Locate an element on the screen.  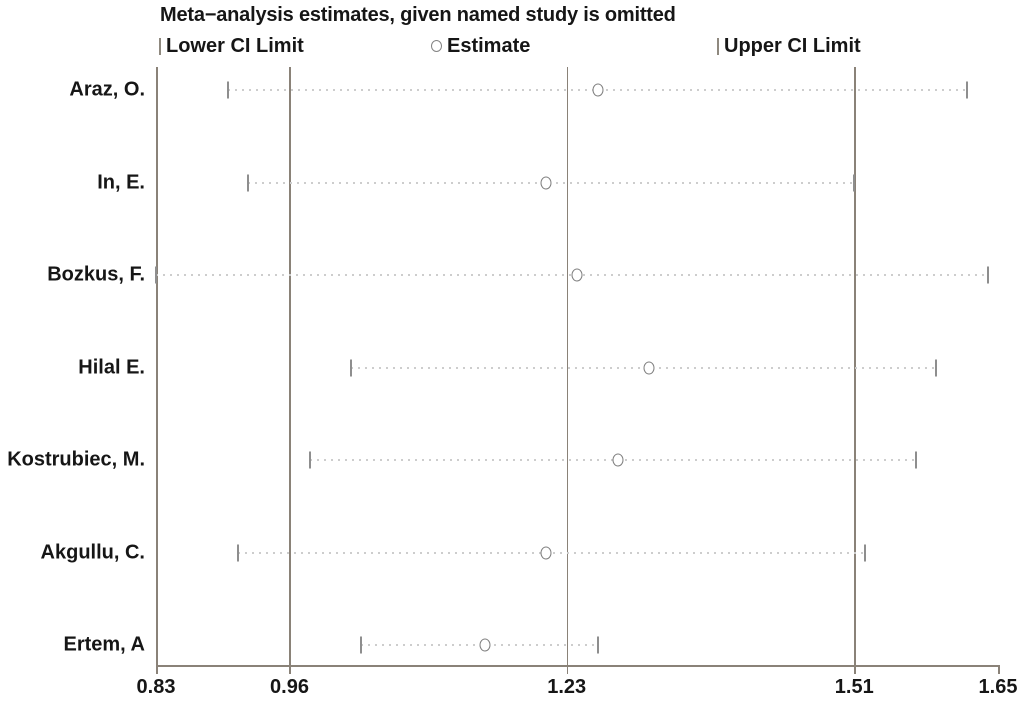
legend-item-lower-ci: Lower CI Limit is located at coordinates (231, 46).